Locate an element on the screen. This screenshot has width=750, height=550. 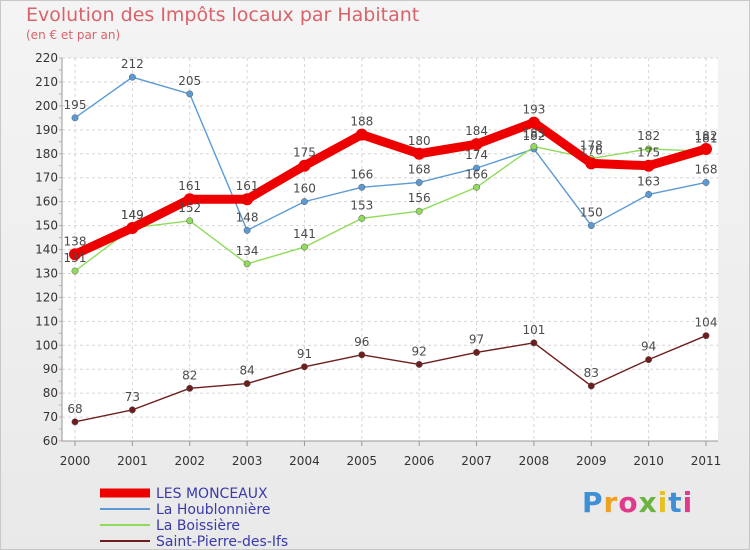
y-tick-label: 160 is located at coordinates (46, 202).